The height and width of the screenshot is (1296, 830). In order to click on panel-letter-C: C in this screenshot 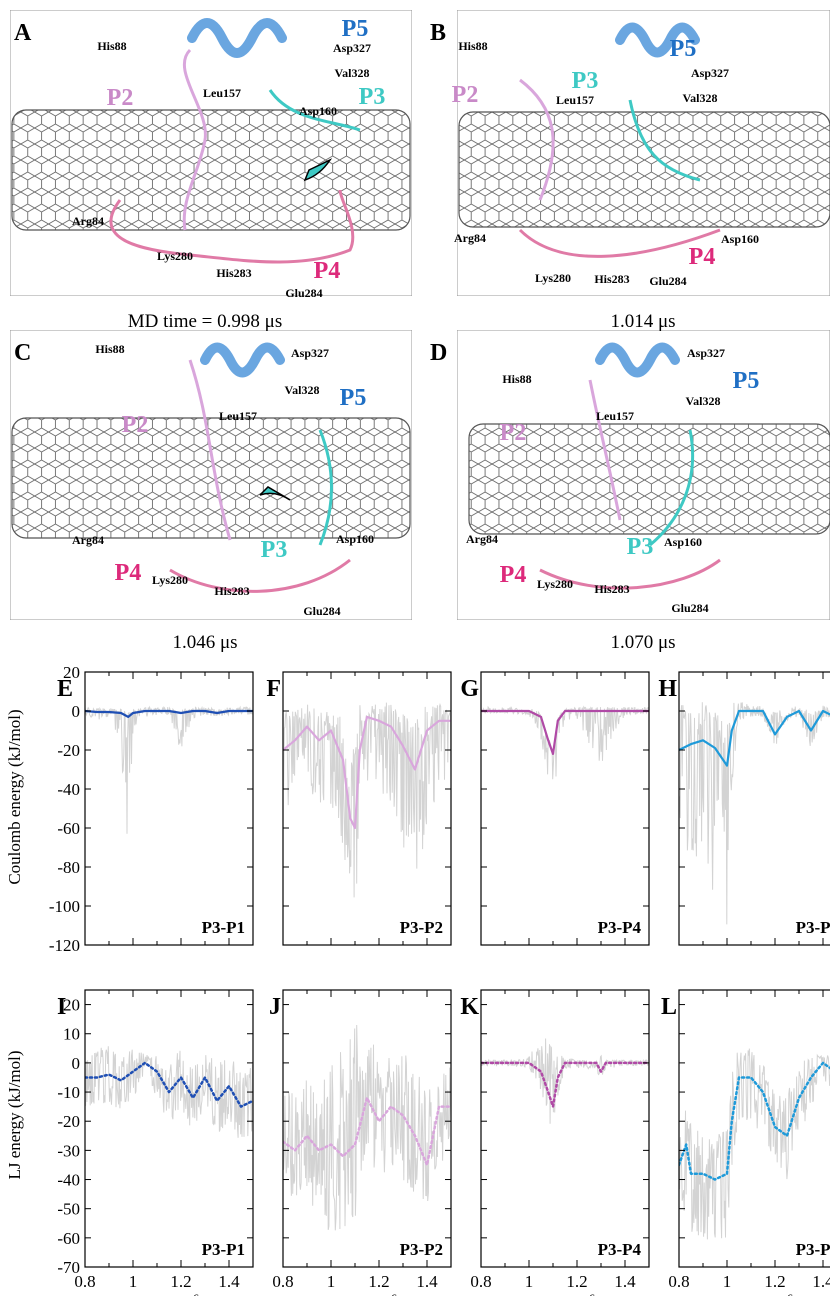, I will do `click(22, 353)`.